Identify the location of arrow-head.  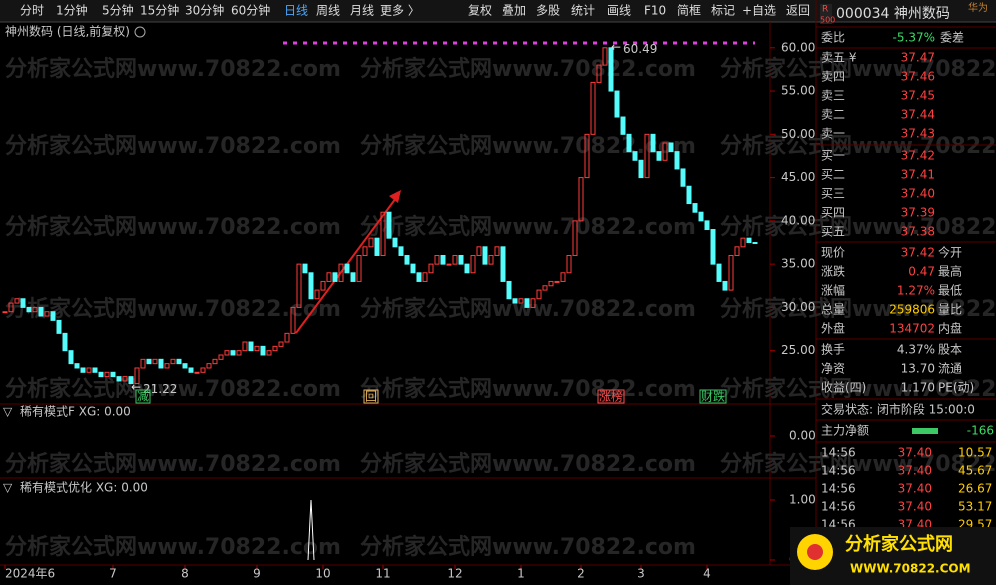
(395, 196).